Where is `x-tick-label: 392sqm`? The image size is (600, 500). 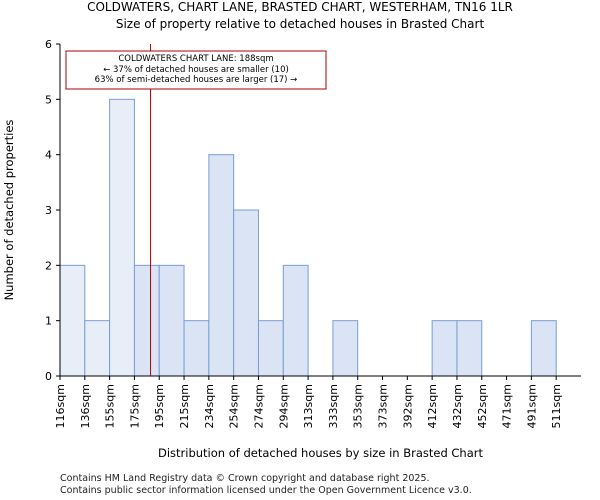
x-tick-label: 392sqm is located at coordinates (407, 406).